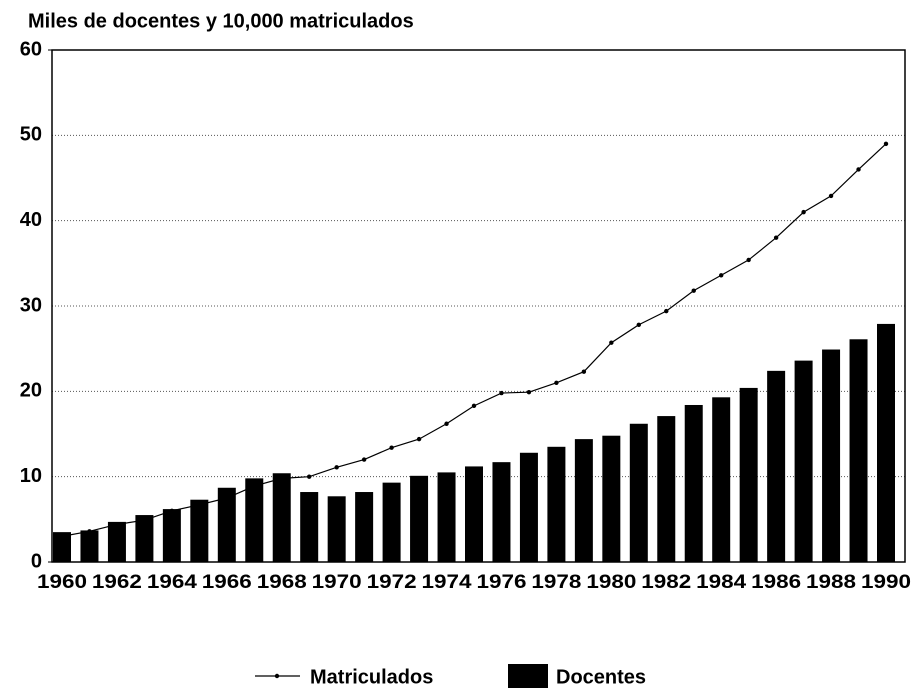  What do you see at coordinates (721, 582) in the screenshot?
I see `x-tick-label: 1984` at bounding box center [721, 582].